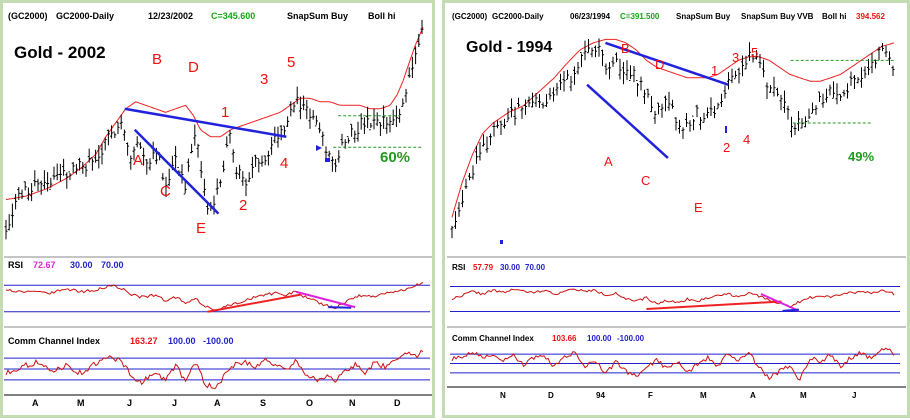 The width and height of the screenshot is (910, 420). I want to click on rsi-line, so click(673, 298).